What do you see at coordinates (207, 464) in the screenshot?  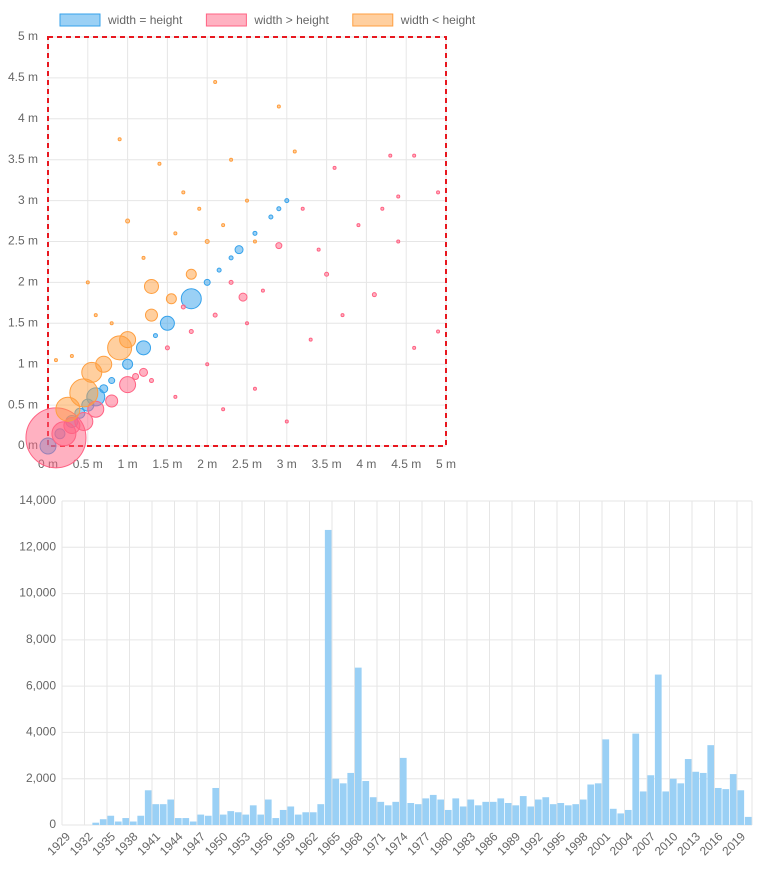 I see `x-tick-label: 2 m` at bounding box center [207, 464].